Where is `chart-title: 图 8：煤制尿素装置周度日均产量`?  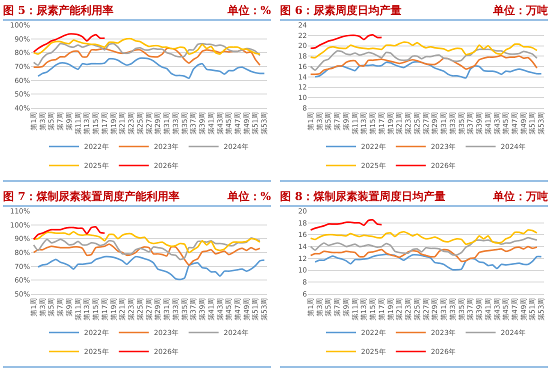 chart-title: 图 8：煤制尿素装置周度日均产量 is located at coordinates (363, 196).